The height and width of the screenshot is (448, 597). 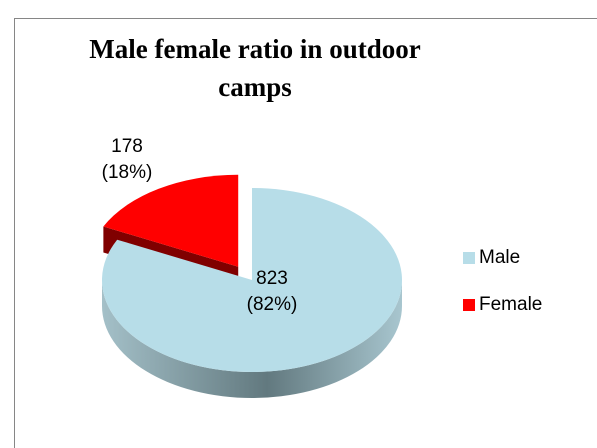 What do you see at coordinates (255, 68) in the screenshot?
I see `chart-title: Male female ratio in outdoor camps` at bounding box center [255, 68].